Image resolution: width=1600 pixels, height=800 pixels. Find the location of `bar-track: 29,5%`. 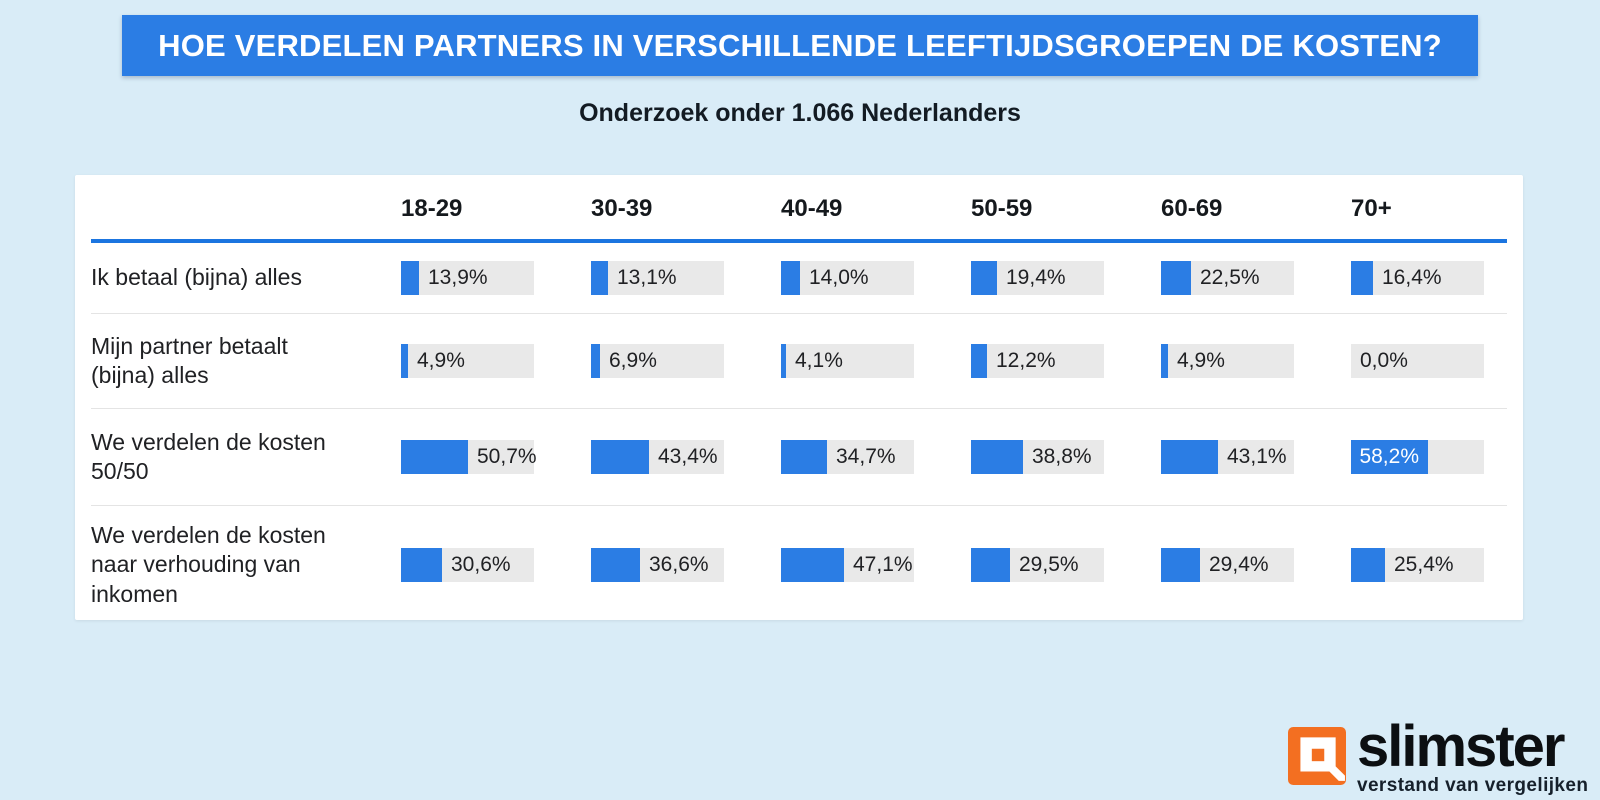

bar-track: 29,5% is located at coordinates (1037, 565).